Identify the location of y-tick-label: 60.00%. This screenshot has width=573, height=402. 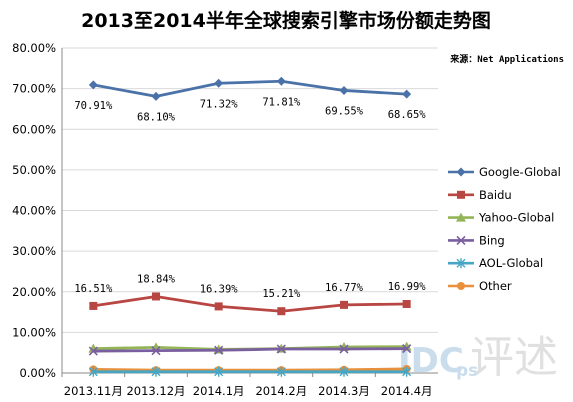
(34, 129).